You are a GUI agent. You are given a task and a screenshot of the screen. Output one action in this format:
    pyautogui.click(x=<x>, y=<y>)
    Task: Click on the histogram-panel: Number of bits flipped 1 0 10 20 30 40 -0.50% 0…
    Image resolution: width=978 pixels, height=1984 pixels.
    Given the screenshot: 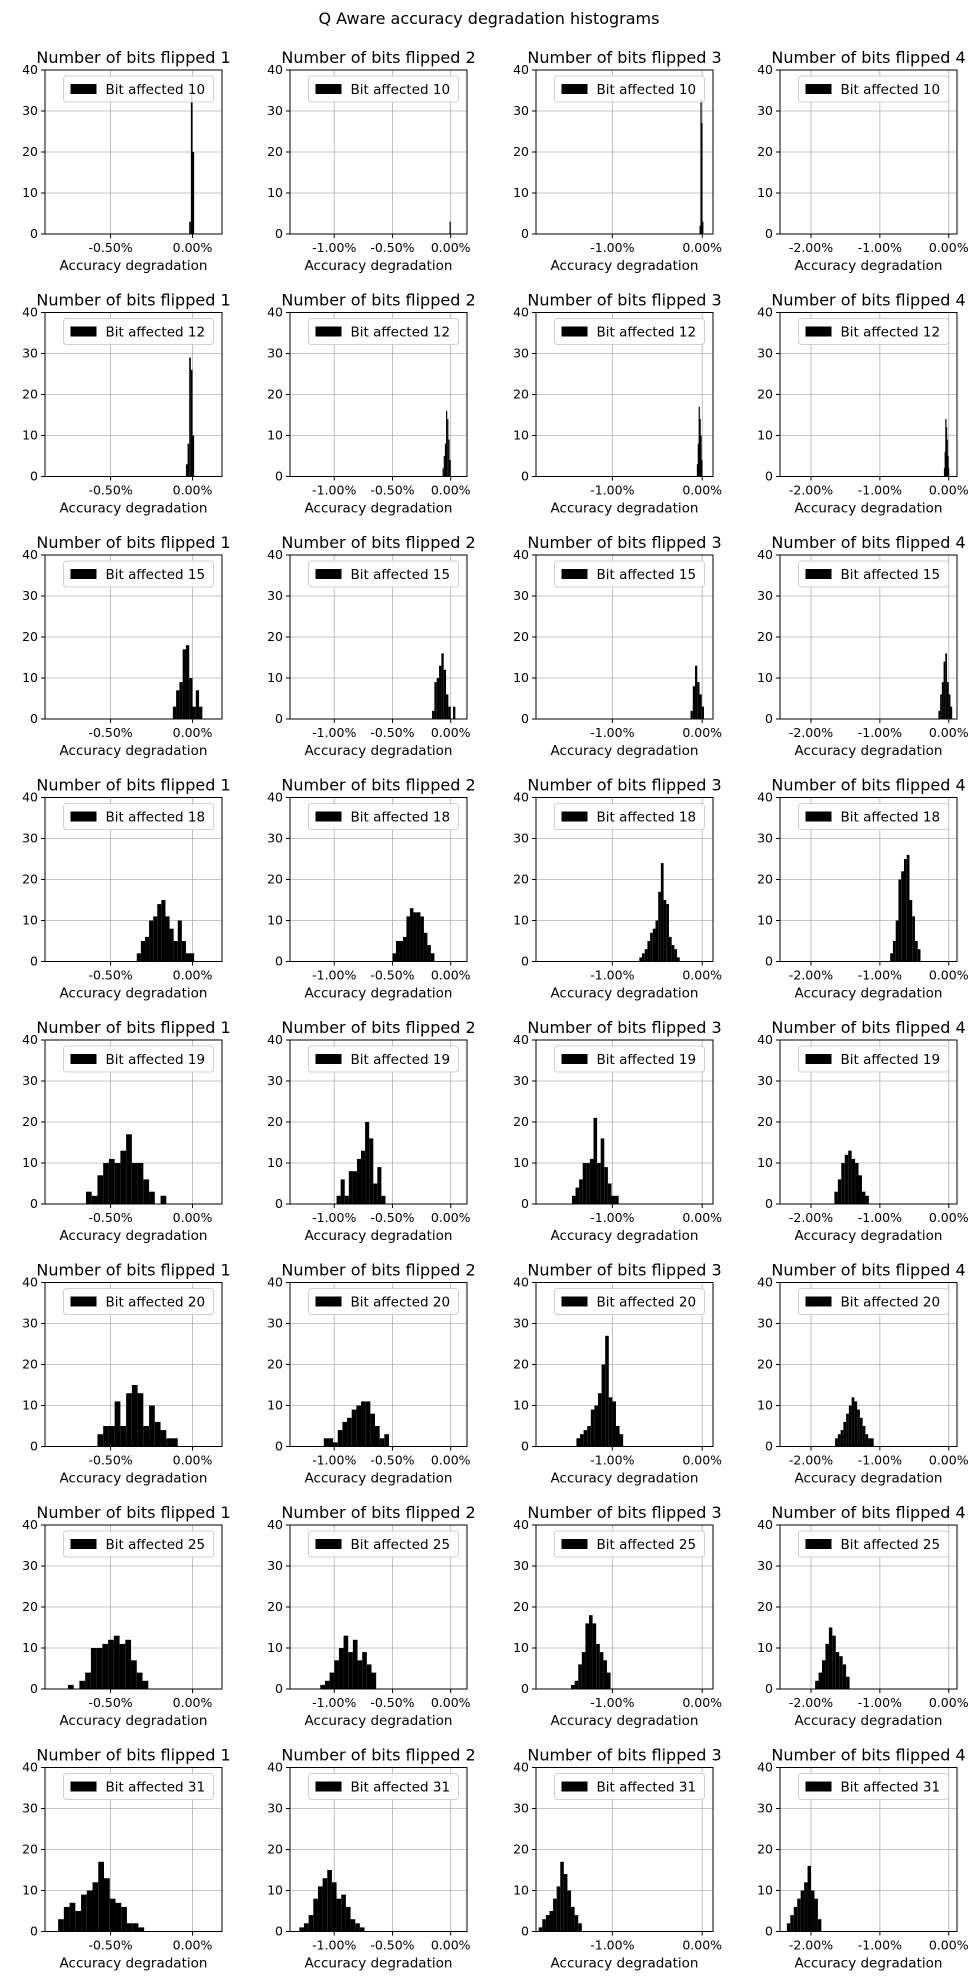 What is the action you would take?
    pyautogui.click(x=126, y=889)
    